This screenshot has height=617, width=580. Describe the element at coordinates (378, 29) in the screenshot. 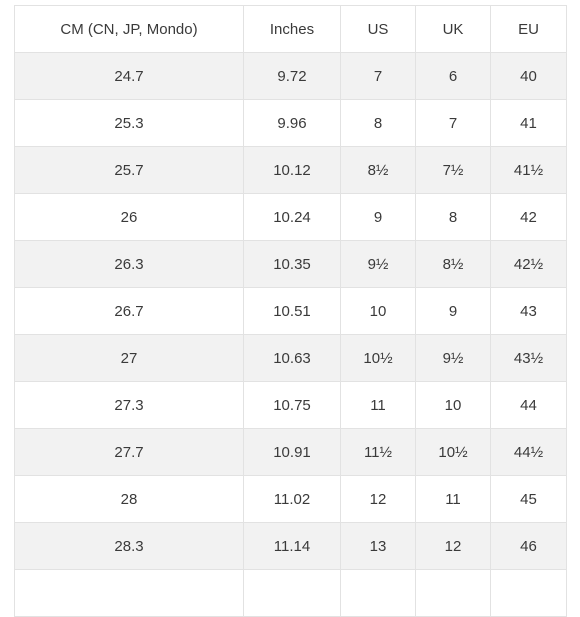

I see `header-us: US` at that location.